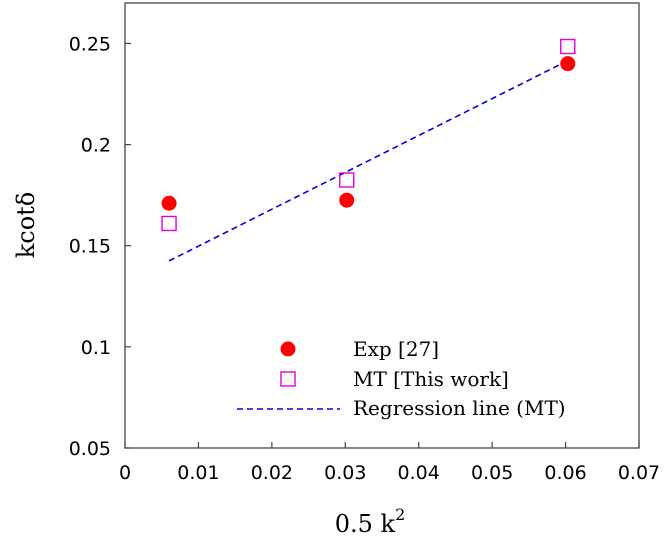 The width and height of the screenshot is (668, 539). What do you see at coordinates (639, 473) in the screenshot?
I see `x-tick-label: 0.07` at bounding box center [639, 473].